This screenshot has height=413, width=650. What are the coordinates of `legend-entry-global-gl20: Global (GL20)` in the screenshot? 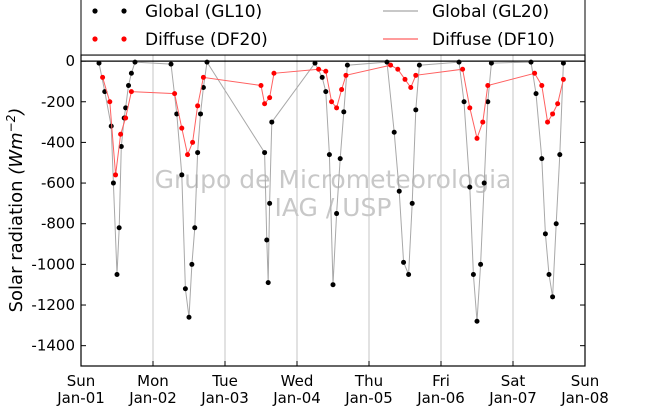 It's located at (466, 12).